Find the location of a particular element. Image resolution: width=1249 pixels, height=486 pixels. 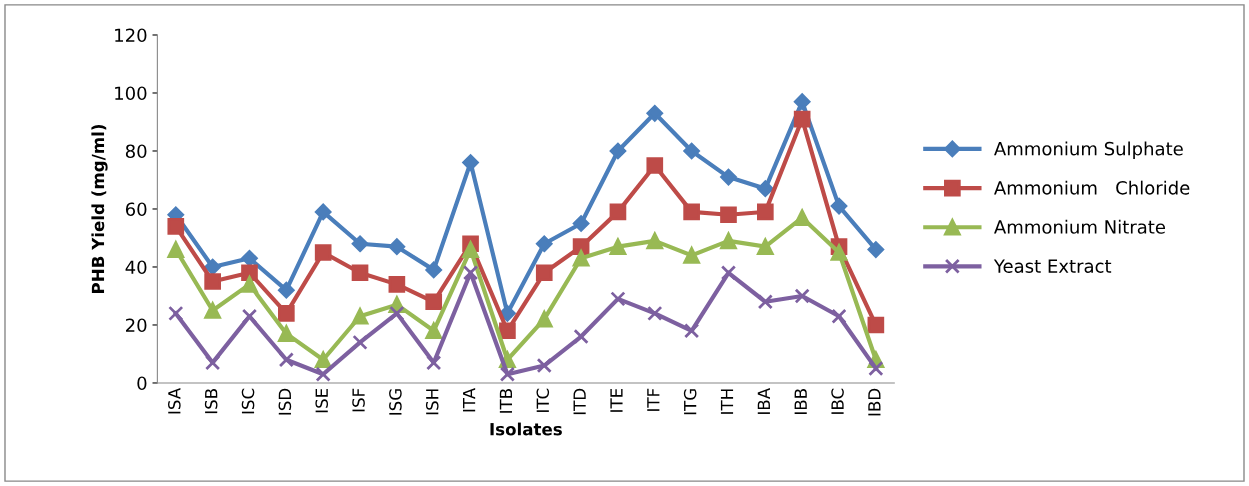

x-tick-label: ITG is located at coordinates (690, 402).